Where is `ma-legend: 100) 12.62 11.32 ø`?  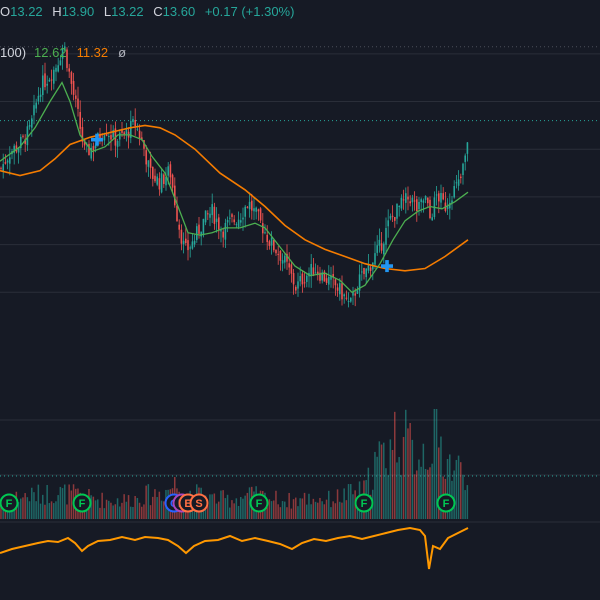
ma-legend: 100) 12.62 11.32 ø is located at coordinates (63, 52).